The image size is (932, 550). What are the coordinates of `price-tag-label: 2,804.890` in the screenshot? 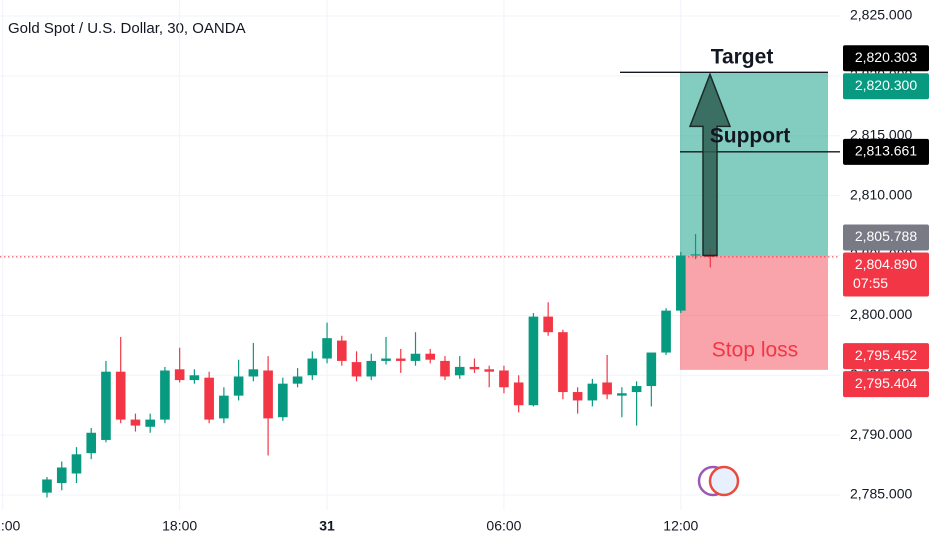 It's located at (886, 264).